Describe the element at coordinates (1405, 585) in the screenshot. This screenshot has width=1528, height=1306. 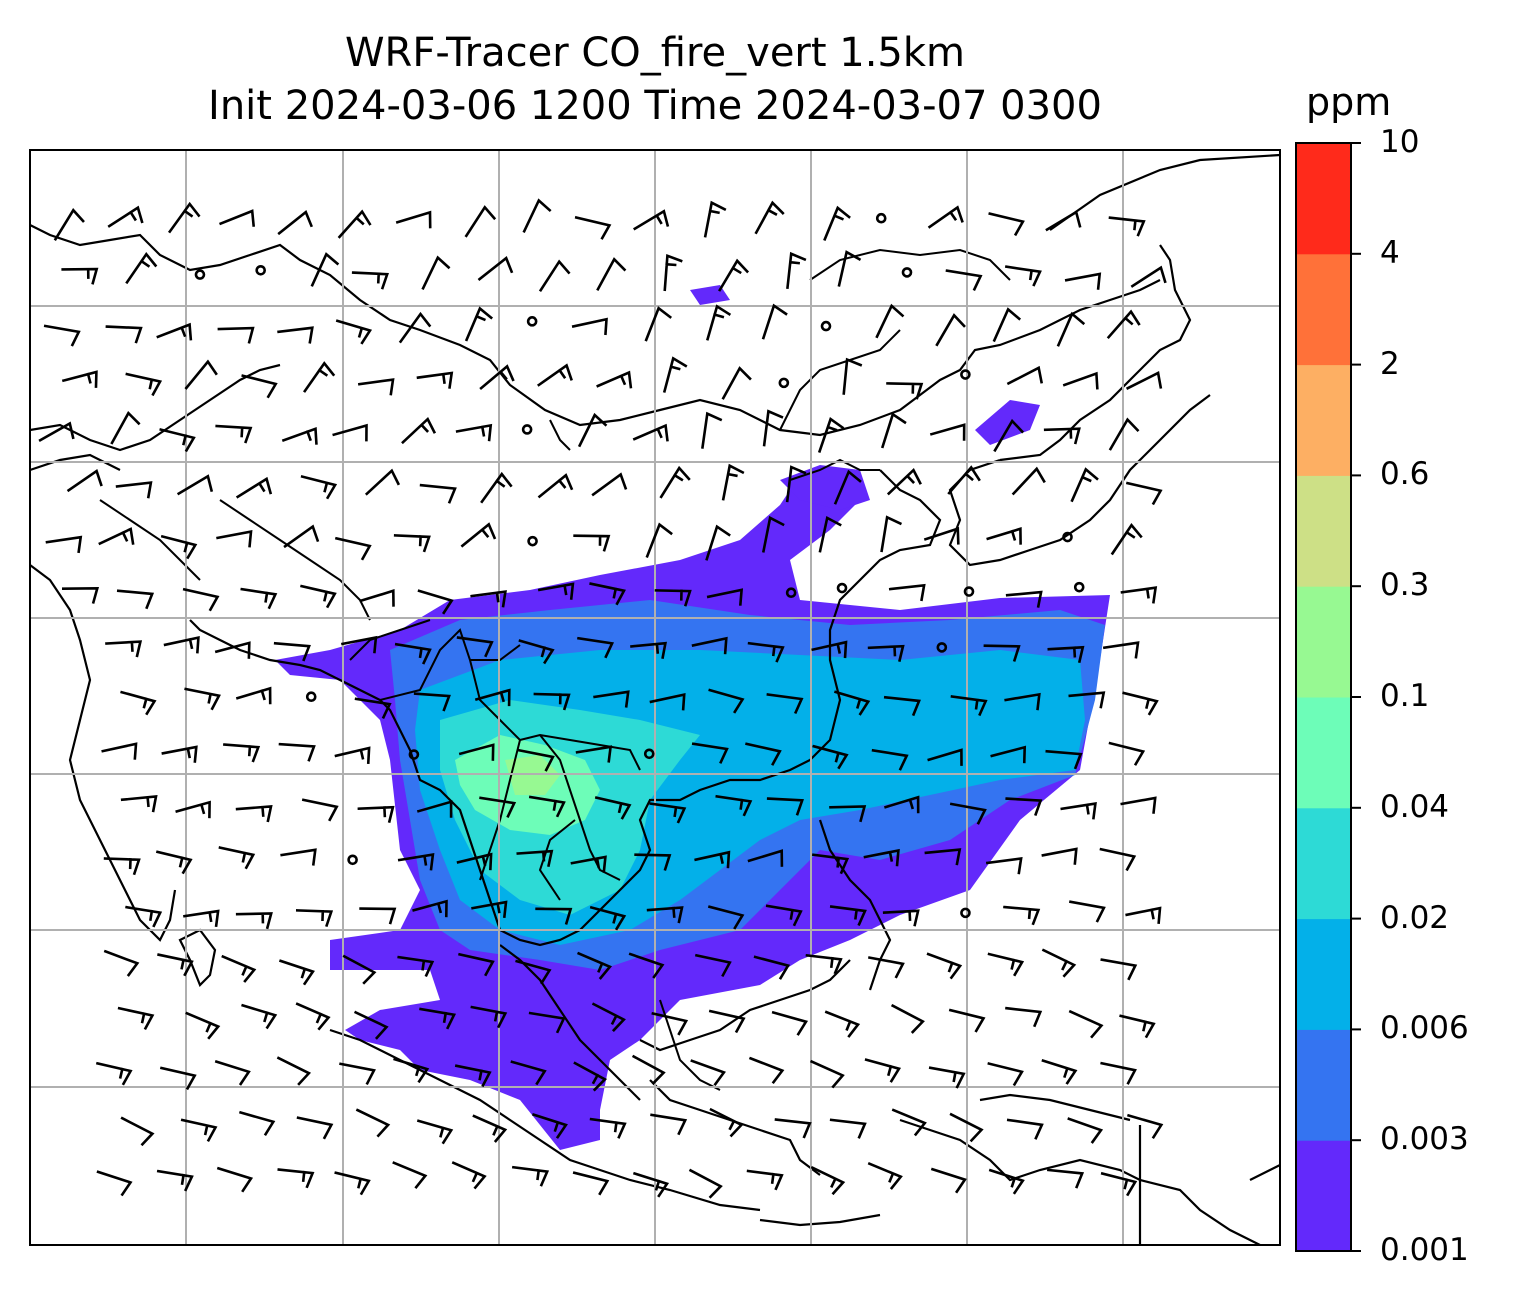
I see `colorbar-tick-label: 0.3` at that location.